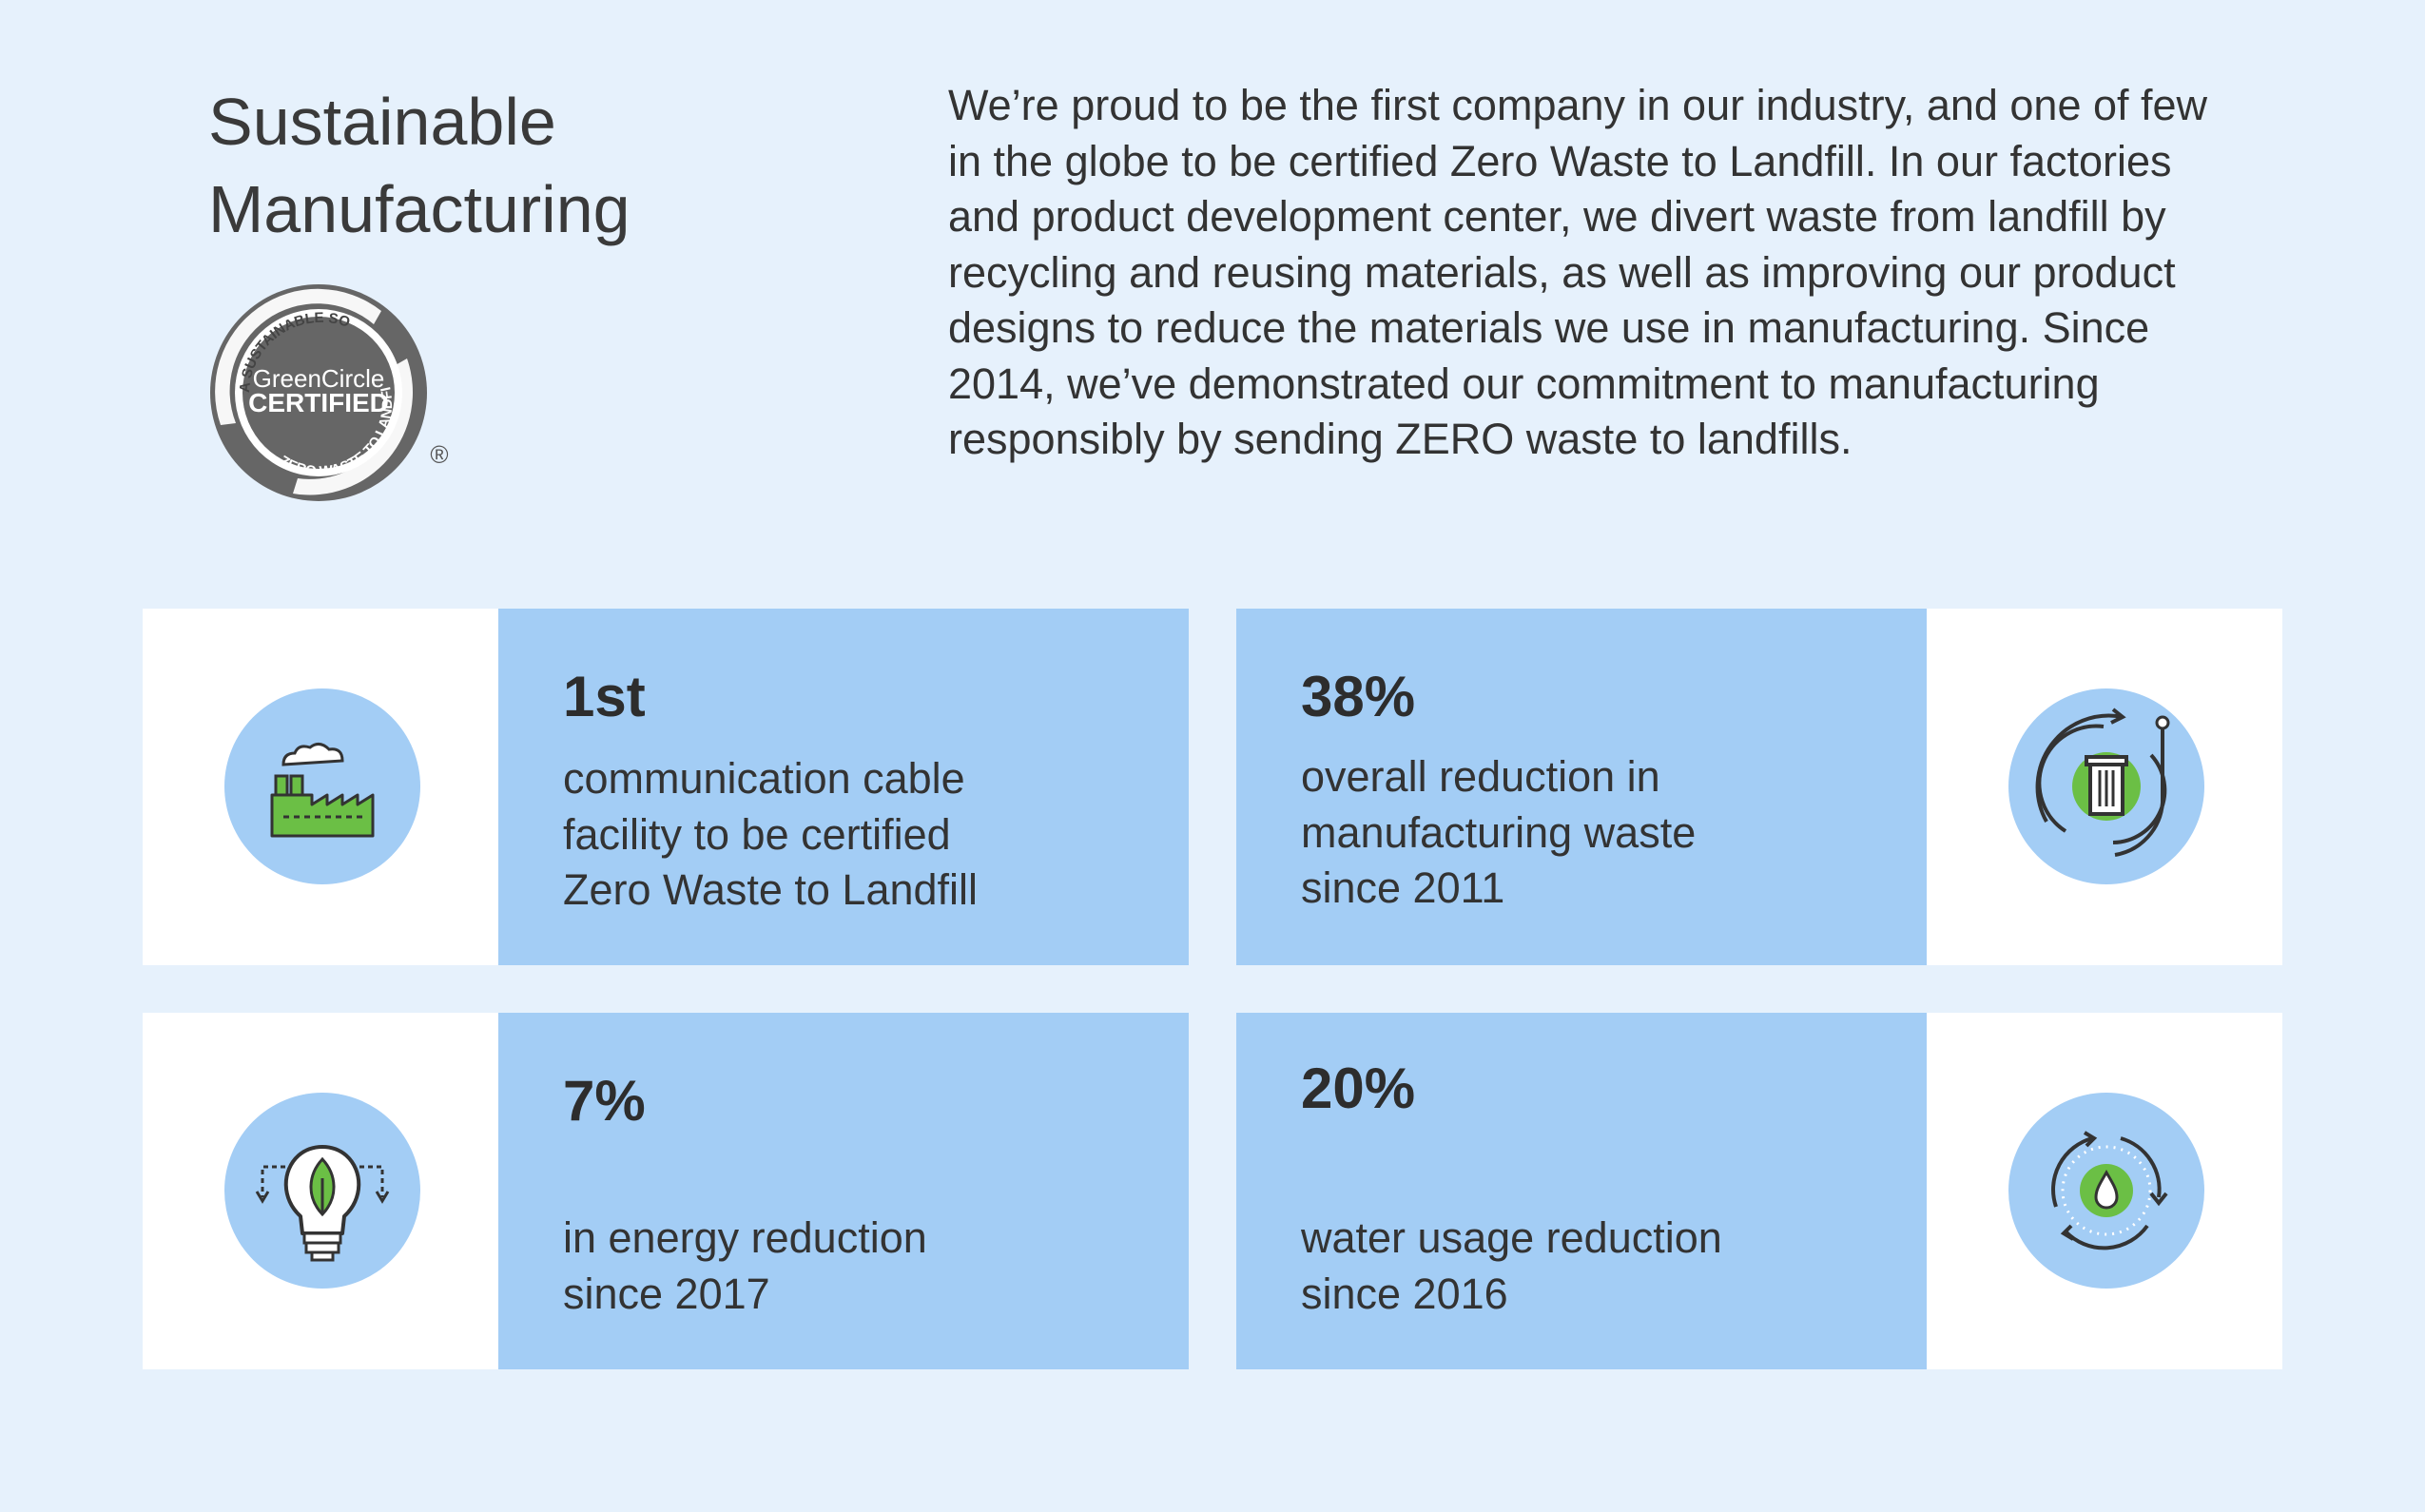 This screenshot has width=2425, height=1512. I want to click on stat-value: 20%, so click(1358, 1088).